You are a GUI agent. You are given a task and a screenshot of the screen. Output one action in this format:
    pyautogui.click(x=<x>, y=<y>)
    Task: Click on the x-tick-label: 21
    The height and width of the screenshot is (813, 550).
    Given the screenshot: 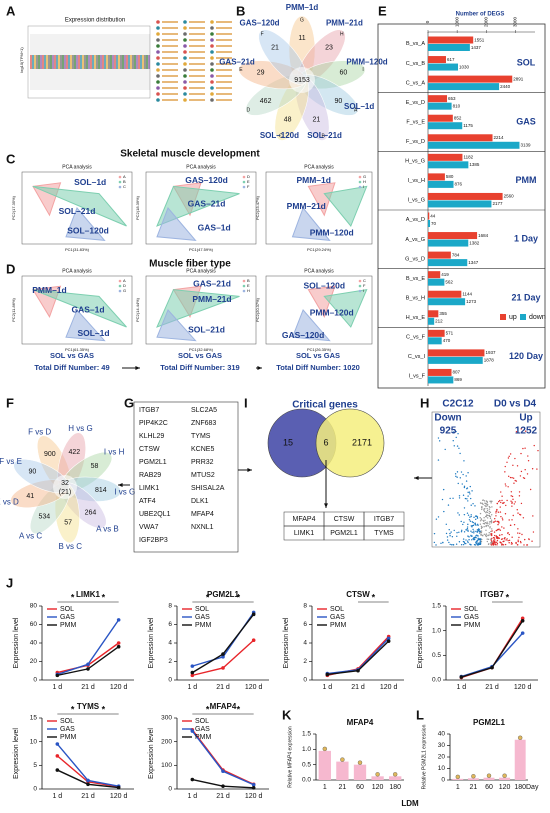 What is the action you would take?
    pyautogui.click(x=474, y=787)
    